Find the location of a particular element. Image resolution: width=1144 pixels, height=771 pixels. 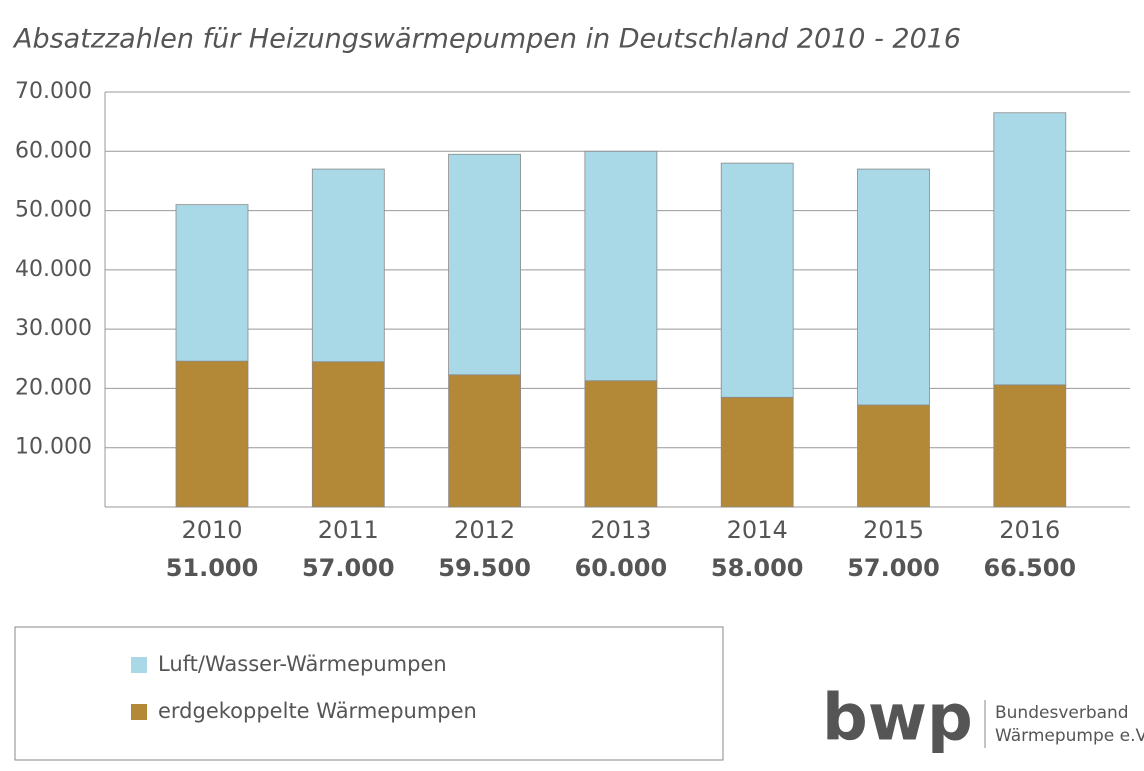

y-tick-label: 40.000 is located at coordinates (53, 269).